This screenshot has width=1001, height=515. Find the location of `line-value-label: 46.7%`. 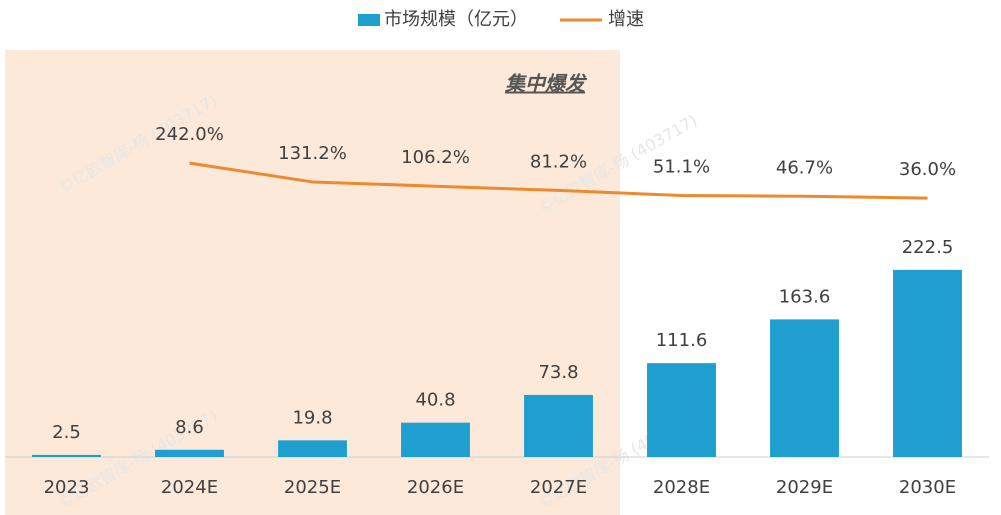

line-value-label: 46.7% is located at coordinates (804, 167).